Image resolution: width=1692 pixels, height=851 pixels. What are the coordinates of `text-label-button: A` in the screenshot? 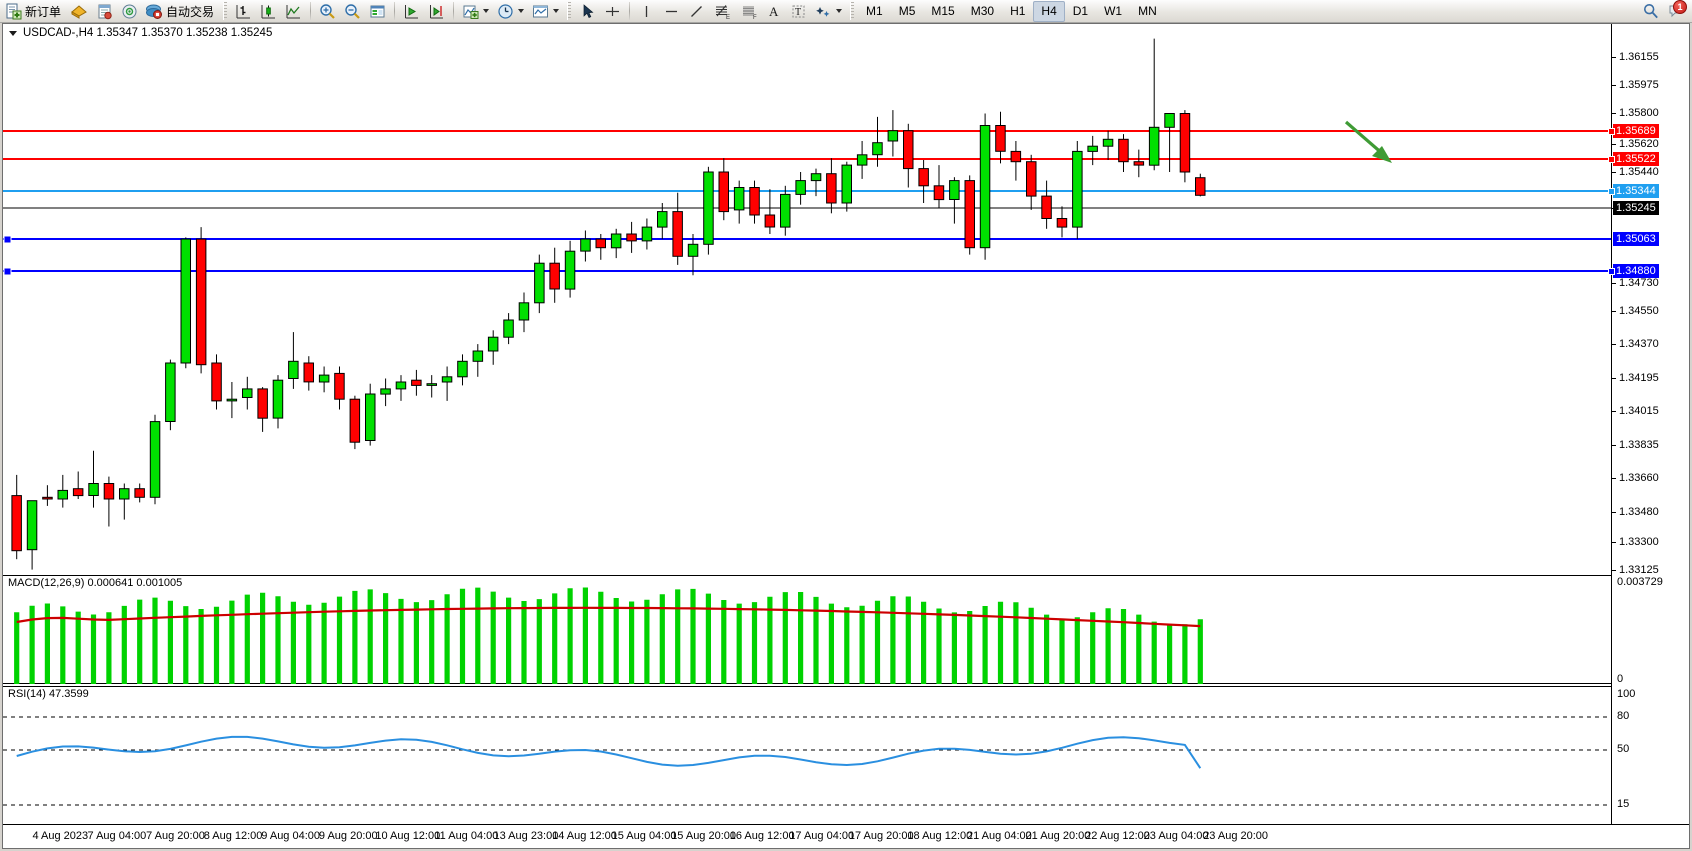 It's located at (774, 11).